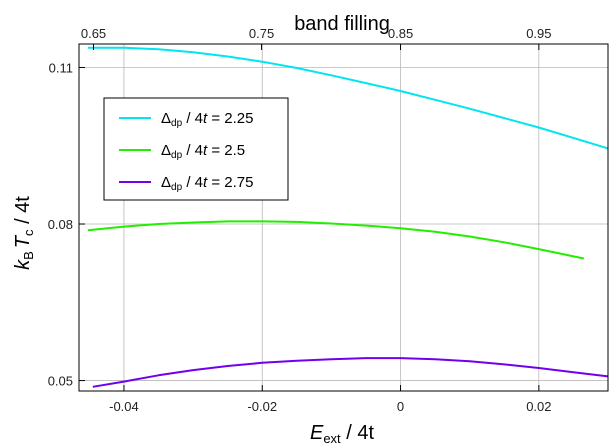  What do you see at coordinates (538, 406) in the screenshot?
I see `x-tick-label: 0.02` at bounding box center [538, 406].